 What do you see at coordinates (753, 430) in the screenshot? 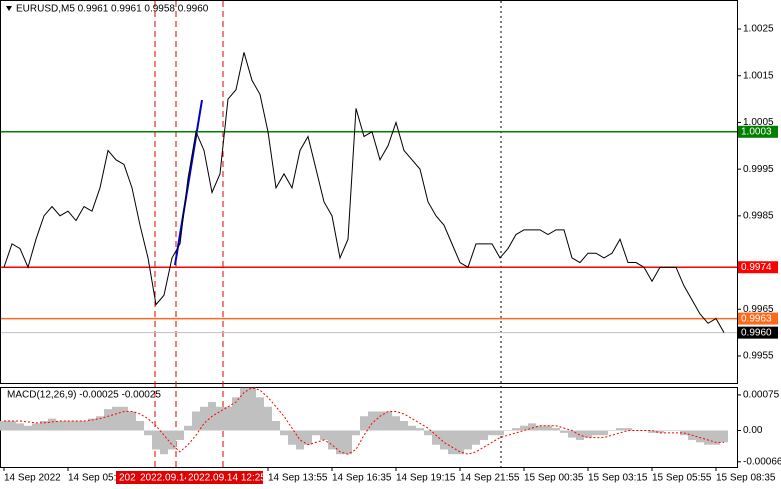
I see `y-tick-label: 0.00` at bounding box center [753, 430].